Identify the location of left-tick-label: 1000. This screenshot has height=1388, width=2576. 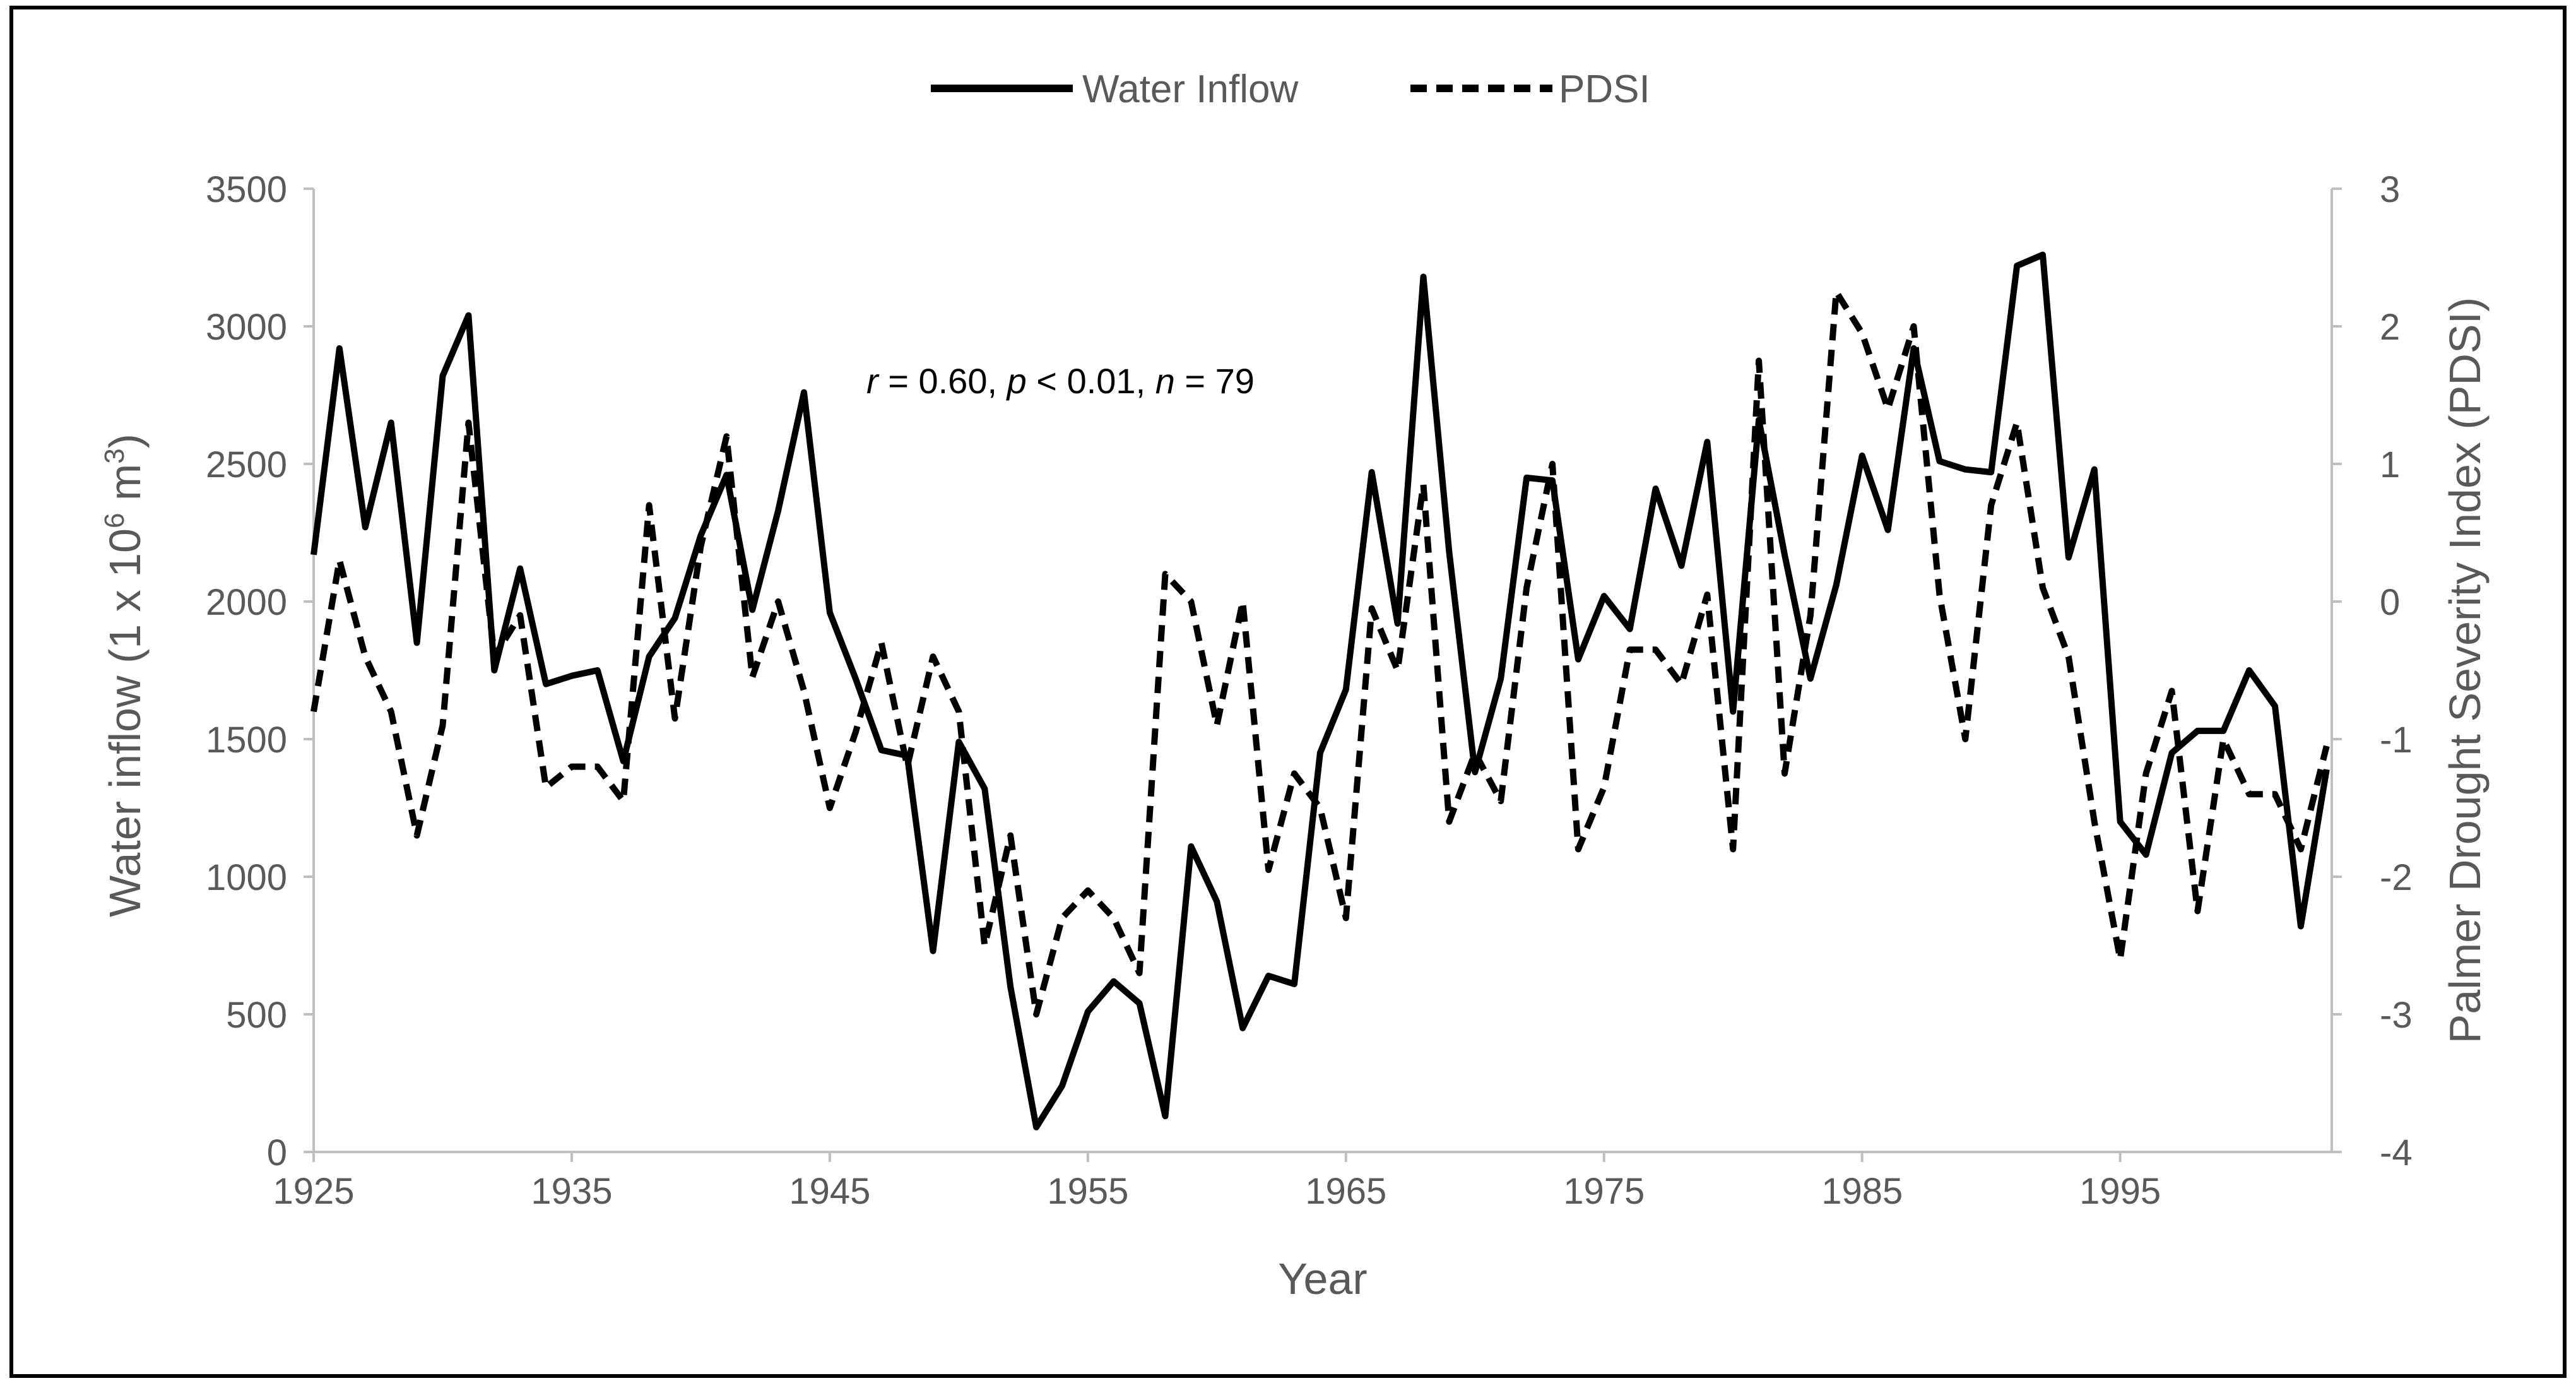
(246, 878).